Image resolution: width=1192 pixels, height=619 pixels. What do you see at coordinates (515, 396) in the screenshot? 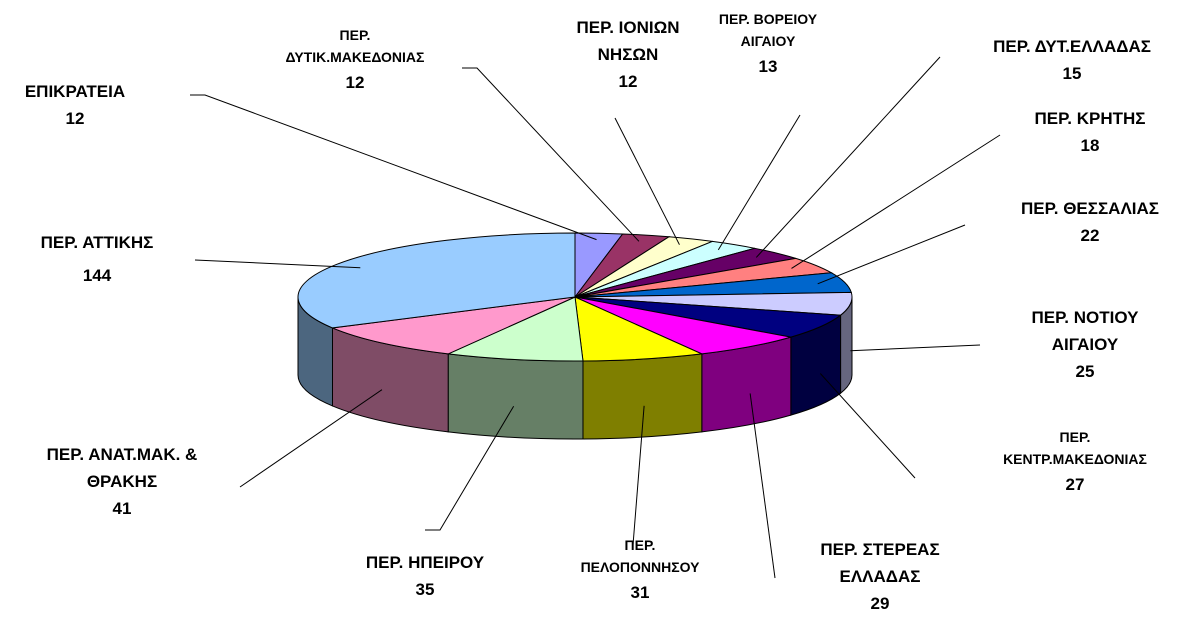
I see `slice-side` at bounding box center [515, 396].